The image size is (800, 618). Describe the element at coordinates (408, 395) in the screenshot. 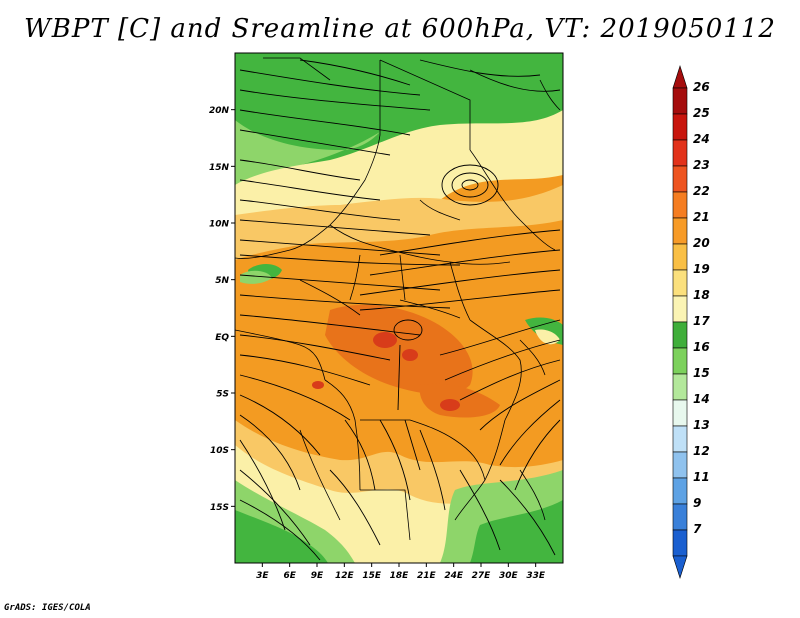

I see `lakes` at that location.